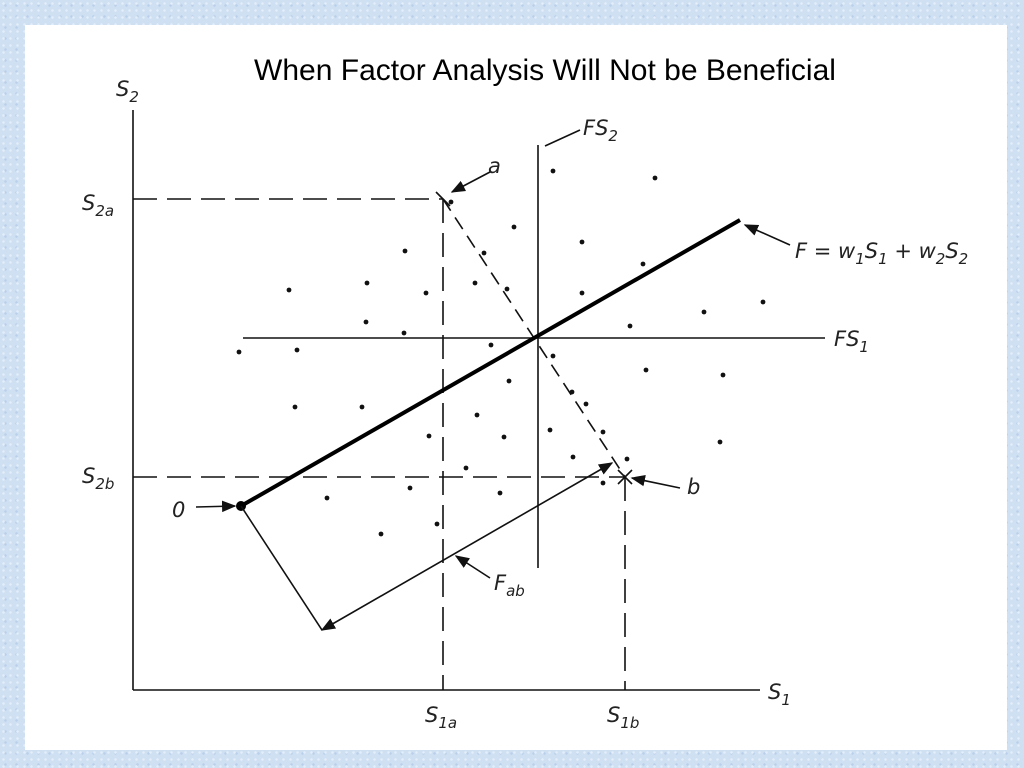  I want to click on subscript: 1a, so click(447, 723).